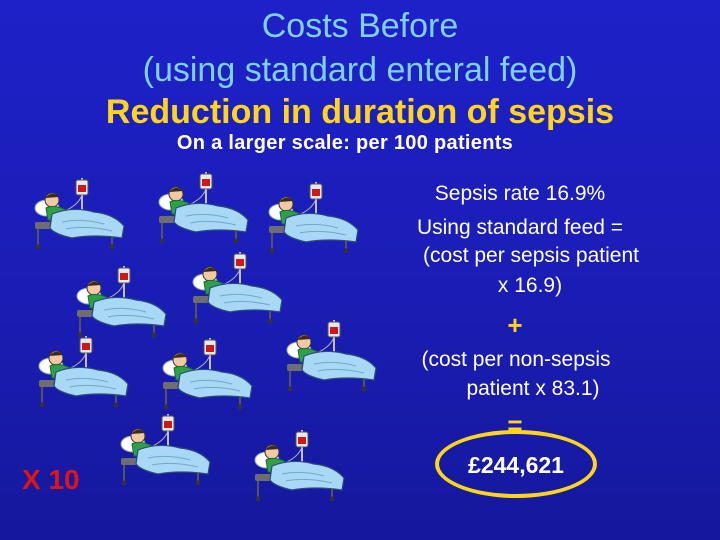  I want to click on title-line-3: Reduction in duration of sepsis, so click(360, 112).